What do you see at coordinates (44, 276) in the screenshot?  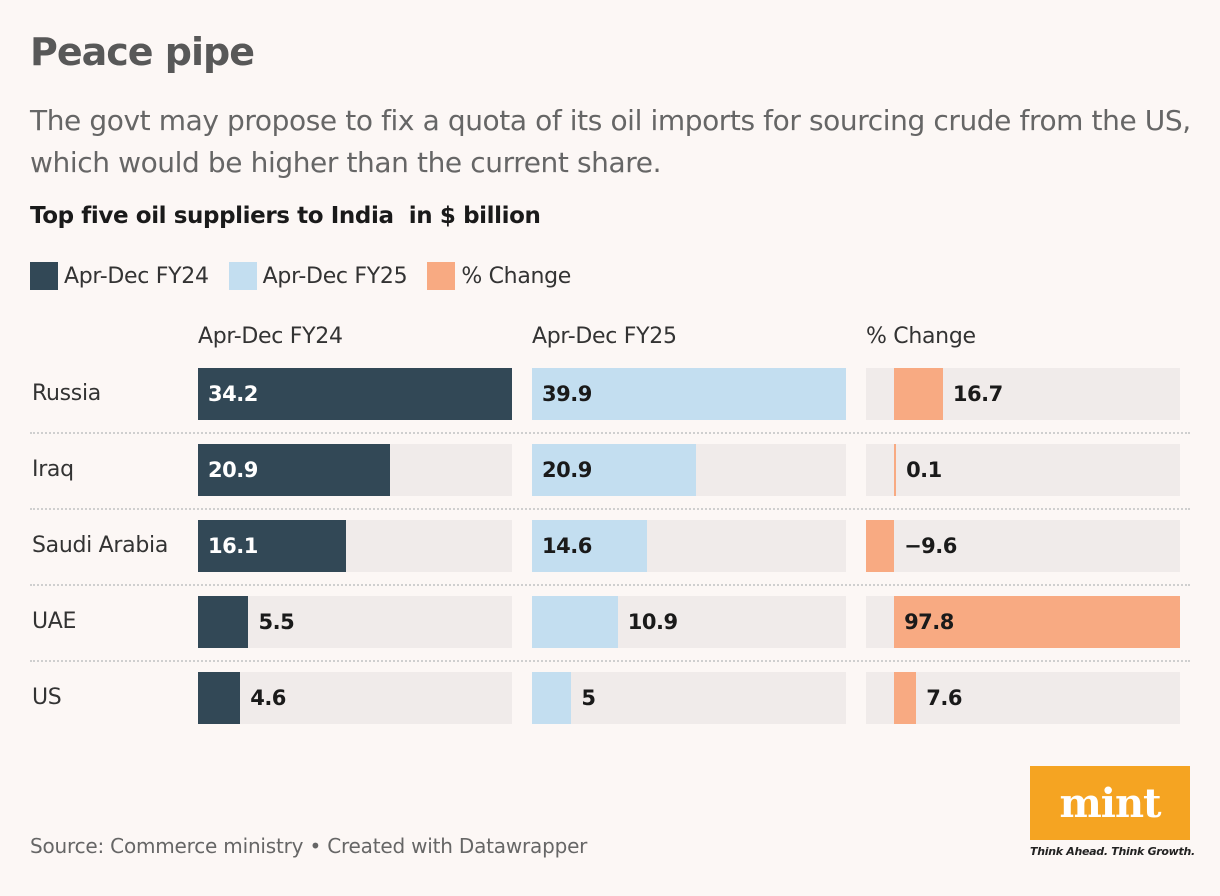 I see `legend-swatch-fy24` at bounding box center [44, 276].